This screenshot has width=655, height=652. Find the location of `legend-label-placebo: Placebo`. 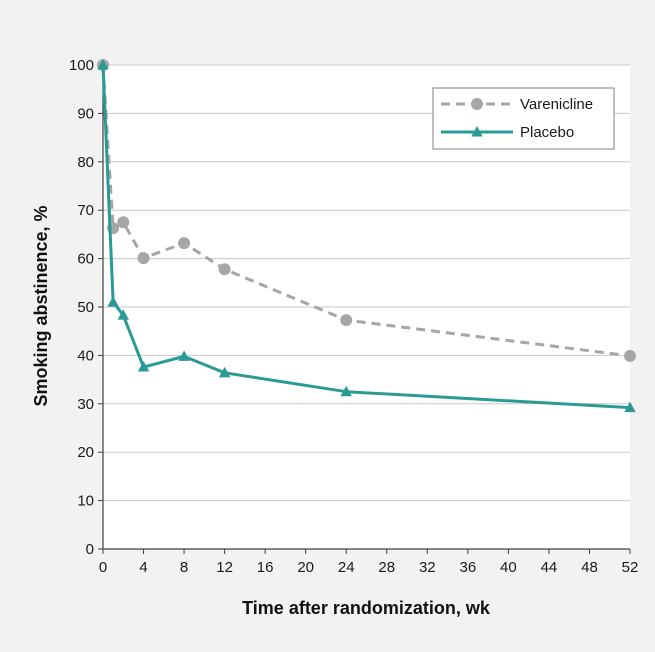

legend-label-placebo: Placebo is located at coordinates (547, 132).